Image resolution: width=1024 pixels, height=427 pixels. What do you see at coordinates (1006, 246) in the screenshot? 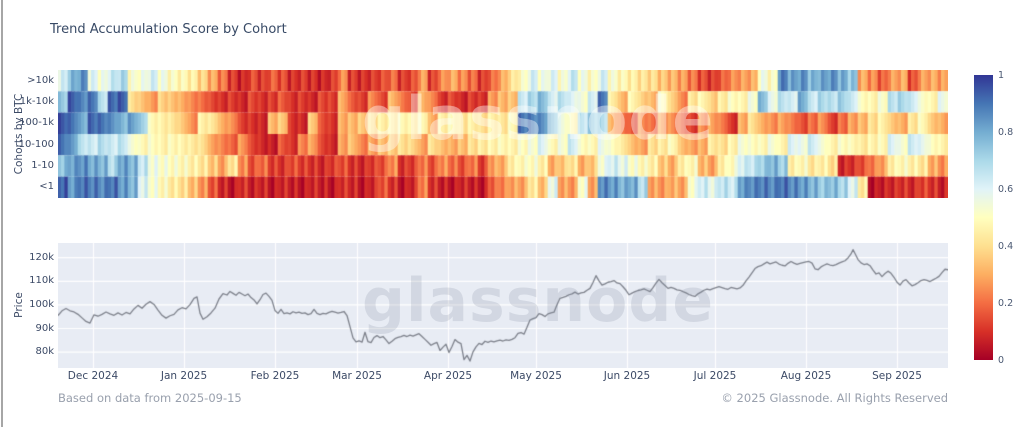
I see `colorbar-tick: 0.4` at bounding box center [1006, 246].